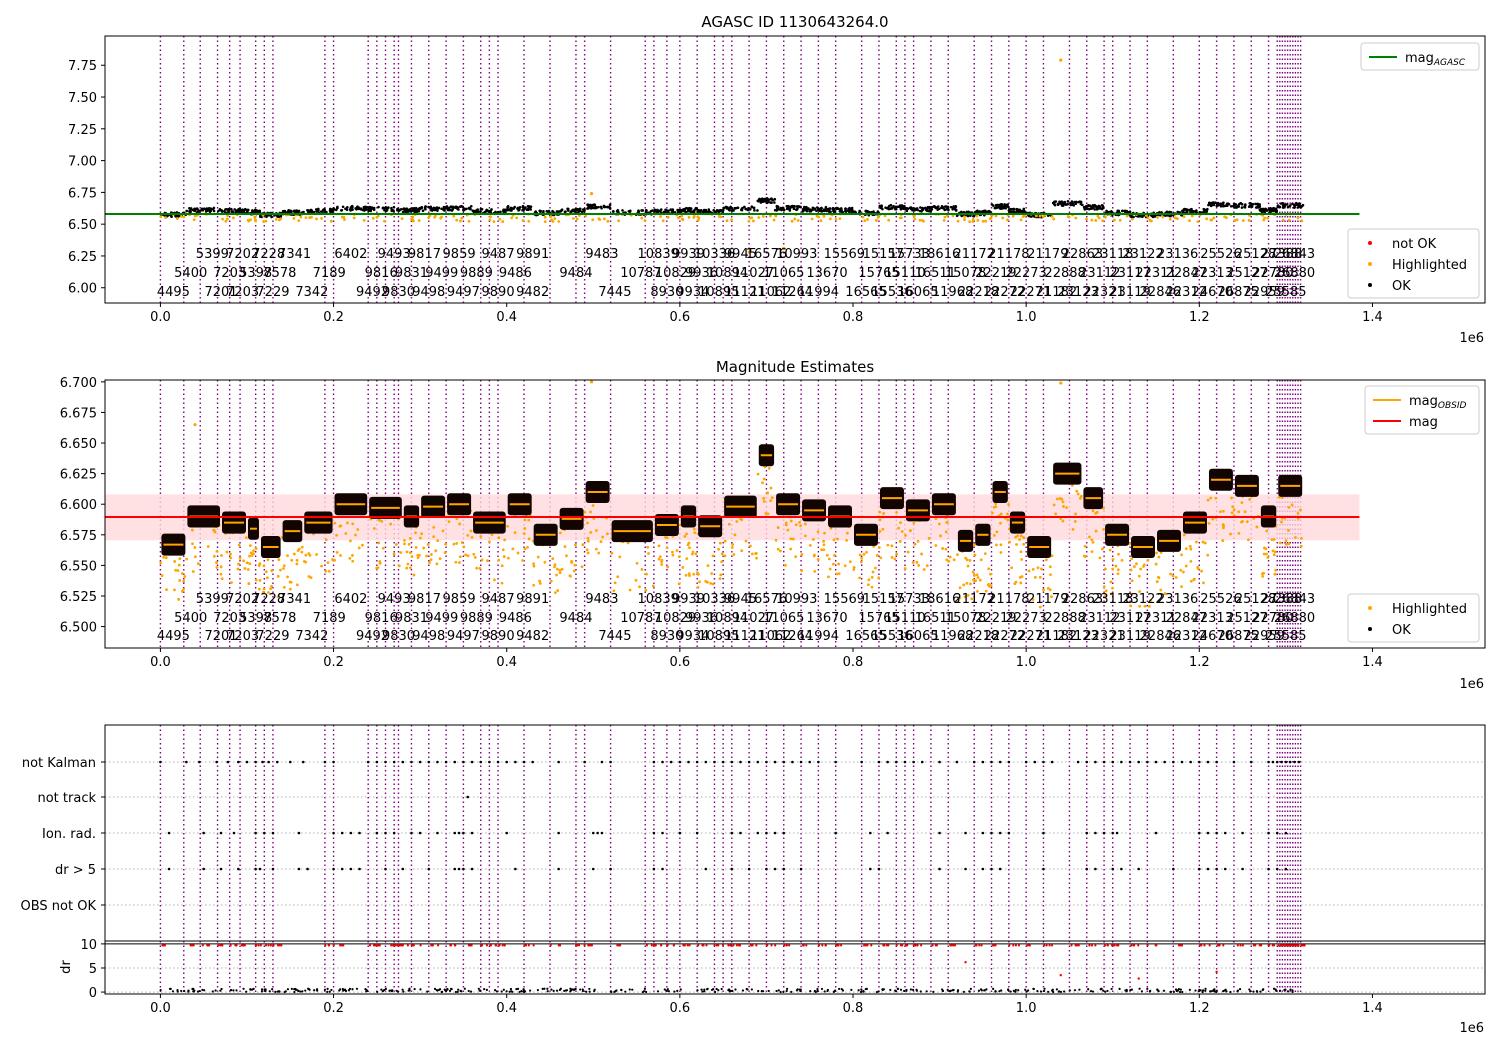 This screenshot has width=1500, height=1050. I want to click on magnitude-obsid-label: 10895, so click(718, 636).